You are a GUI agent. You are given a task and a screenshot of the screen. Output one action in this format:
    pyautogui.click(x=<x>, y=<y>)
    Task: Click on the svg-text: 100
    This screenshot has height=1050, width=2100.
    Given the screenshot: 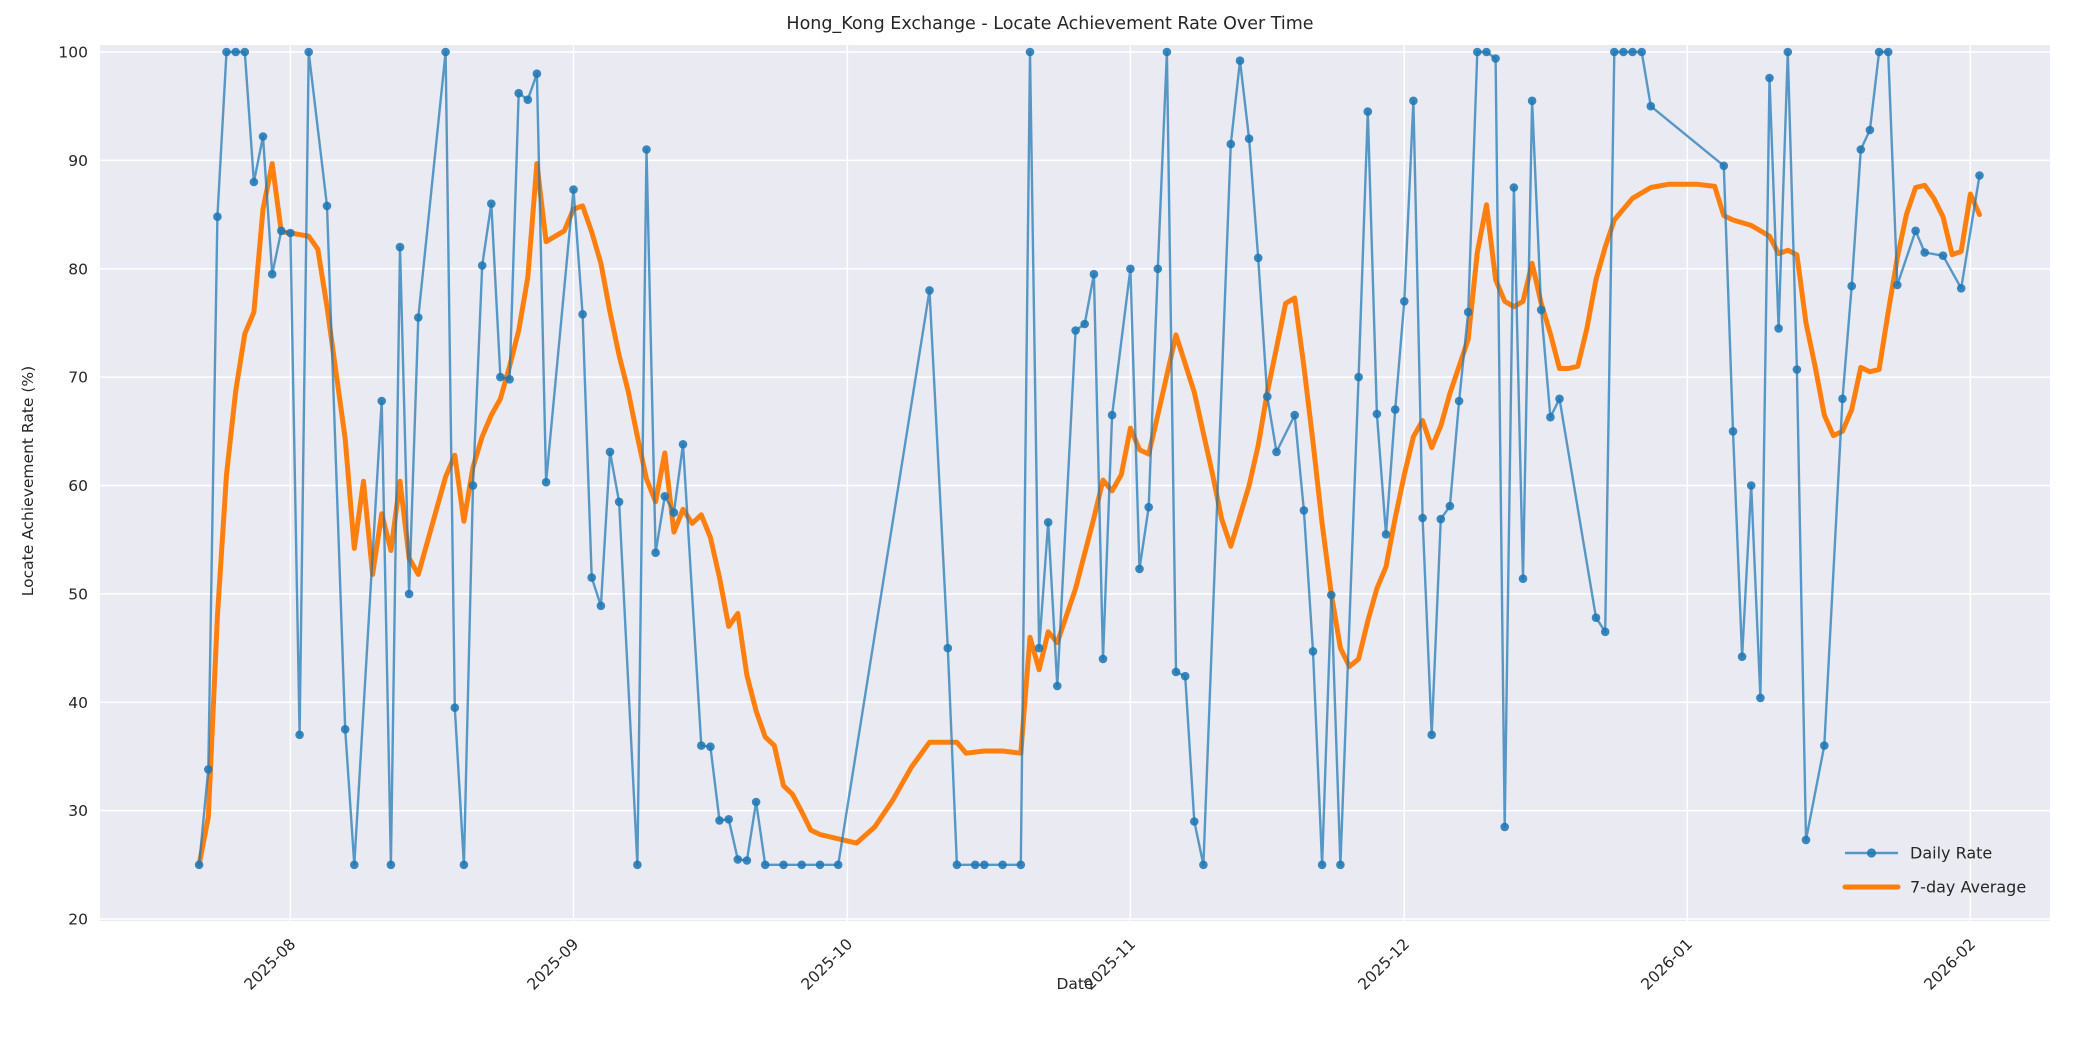 What is the action you would take?
    pyautogui.click(x=73, y=53)
    